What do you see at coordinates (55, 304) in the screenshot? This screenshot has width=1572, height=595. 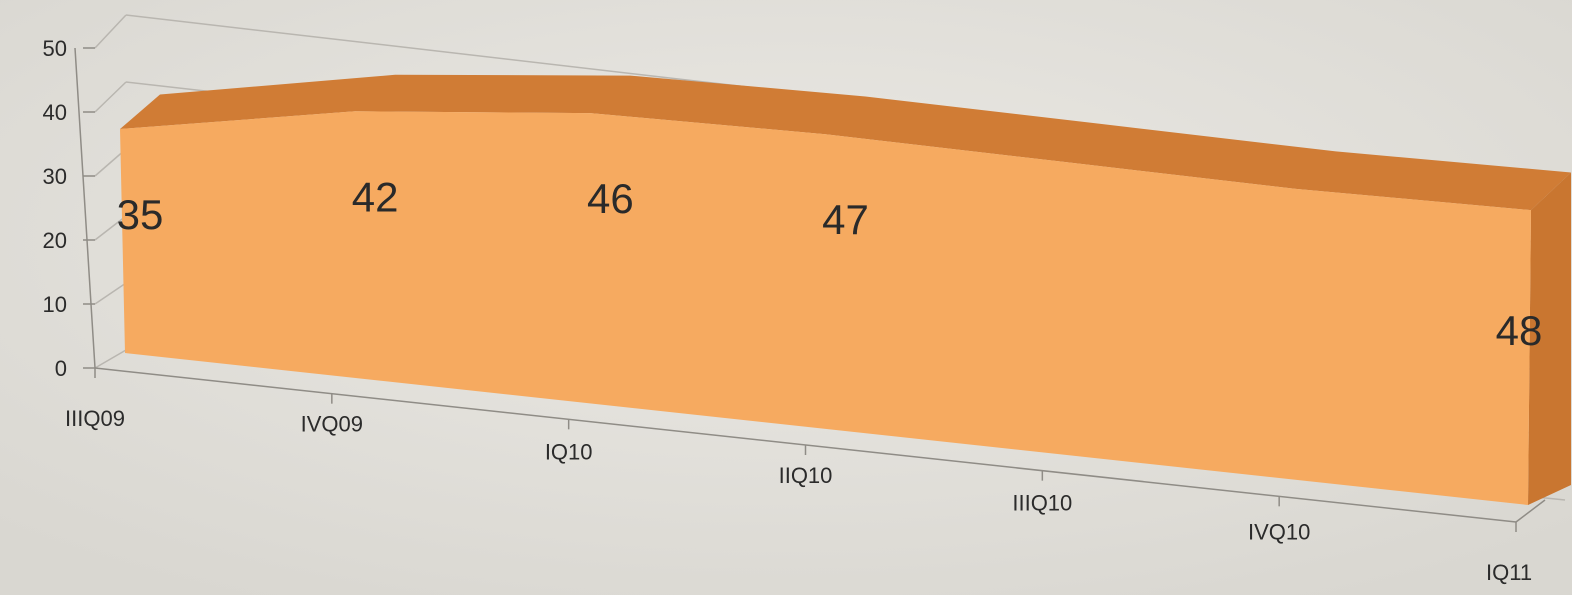 I see `y-tick-label: 10` at bounding box center [55, 304].